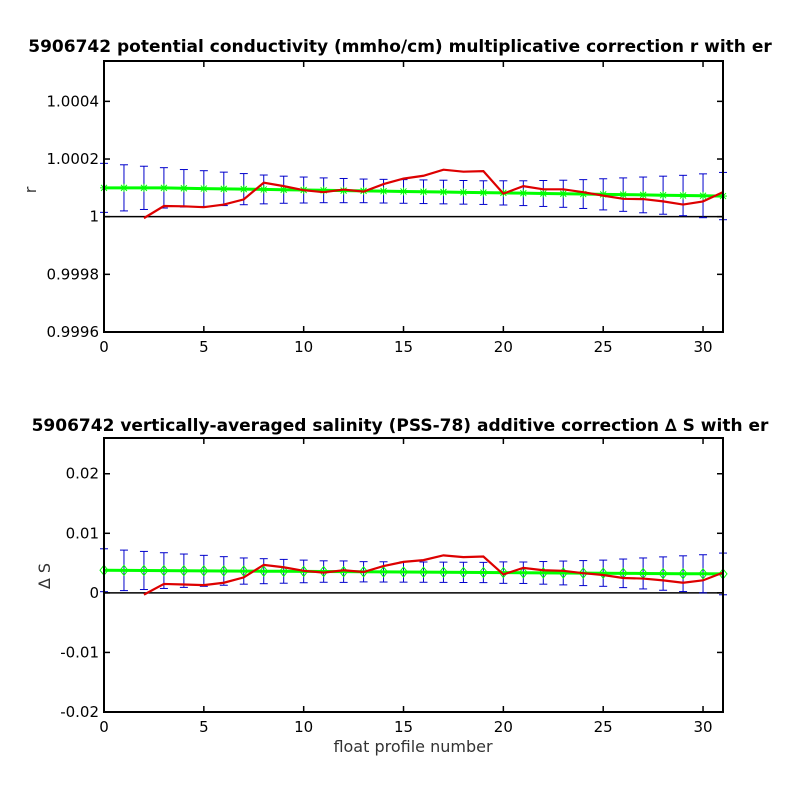  Describe the element at coordinates (303, 347) in the screenshot. I see `top-x-tick-label: 10` at that location.